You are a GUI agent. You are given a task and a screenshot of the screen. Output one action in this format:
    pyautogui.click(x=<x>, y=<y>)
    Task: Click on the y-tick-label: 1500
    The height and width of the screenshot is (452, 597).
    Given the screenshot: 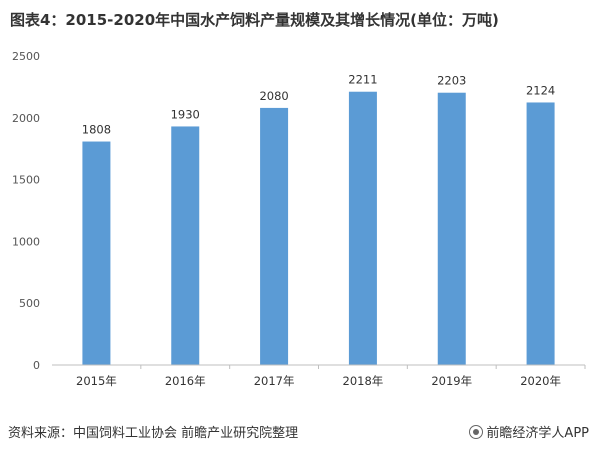 What is the action you would take?
    pyautogui.click(x=26, y=180)
    